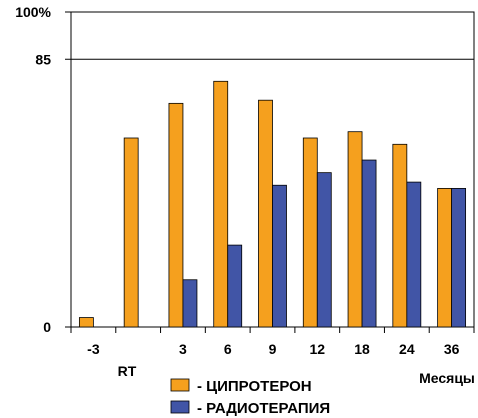 This screenshot has width=478, height=418. What do you see at coordinates (254, 386) in the screenshot?
I see `legend-label: - ЦИПРОТЕРОН` at bounding box center [254, 386].